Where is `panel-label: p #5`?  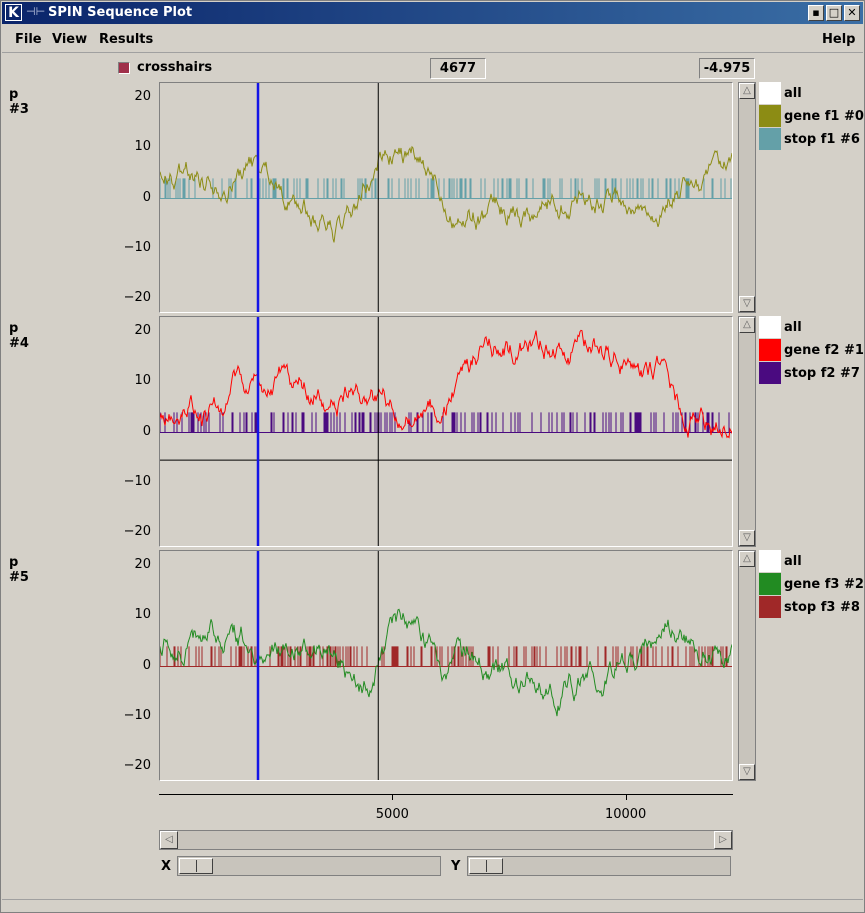 panel-label: p #5 is located at coordinates (19, 570).